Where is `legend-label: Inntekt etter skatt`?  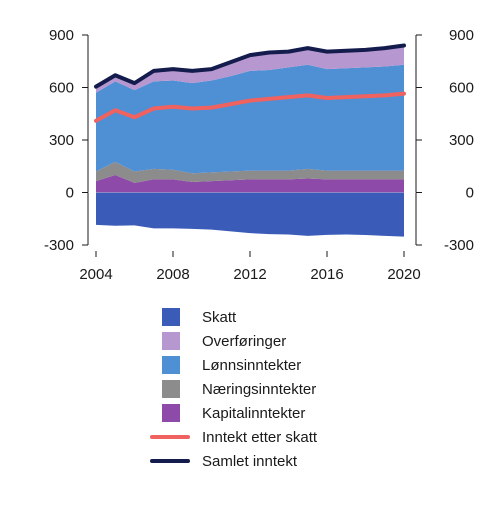 legend-label: Inntekt etter skatt is located at coordinates (260, 437).